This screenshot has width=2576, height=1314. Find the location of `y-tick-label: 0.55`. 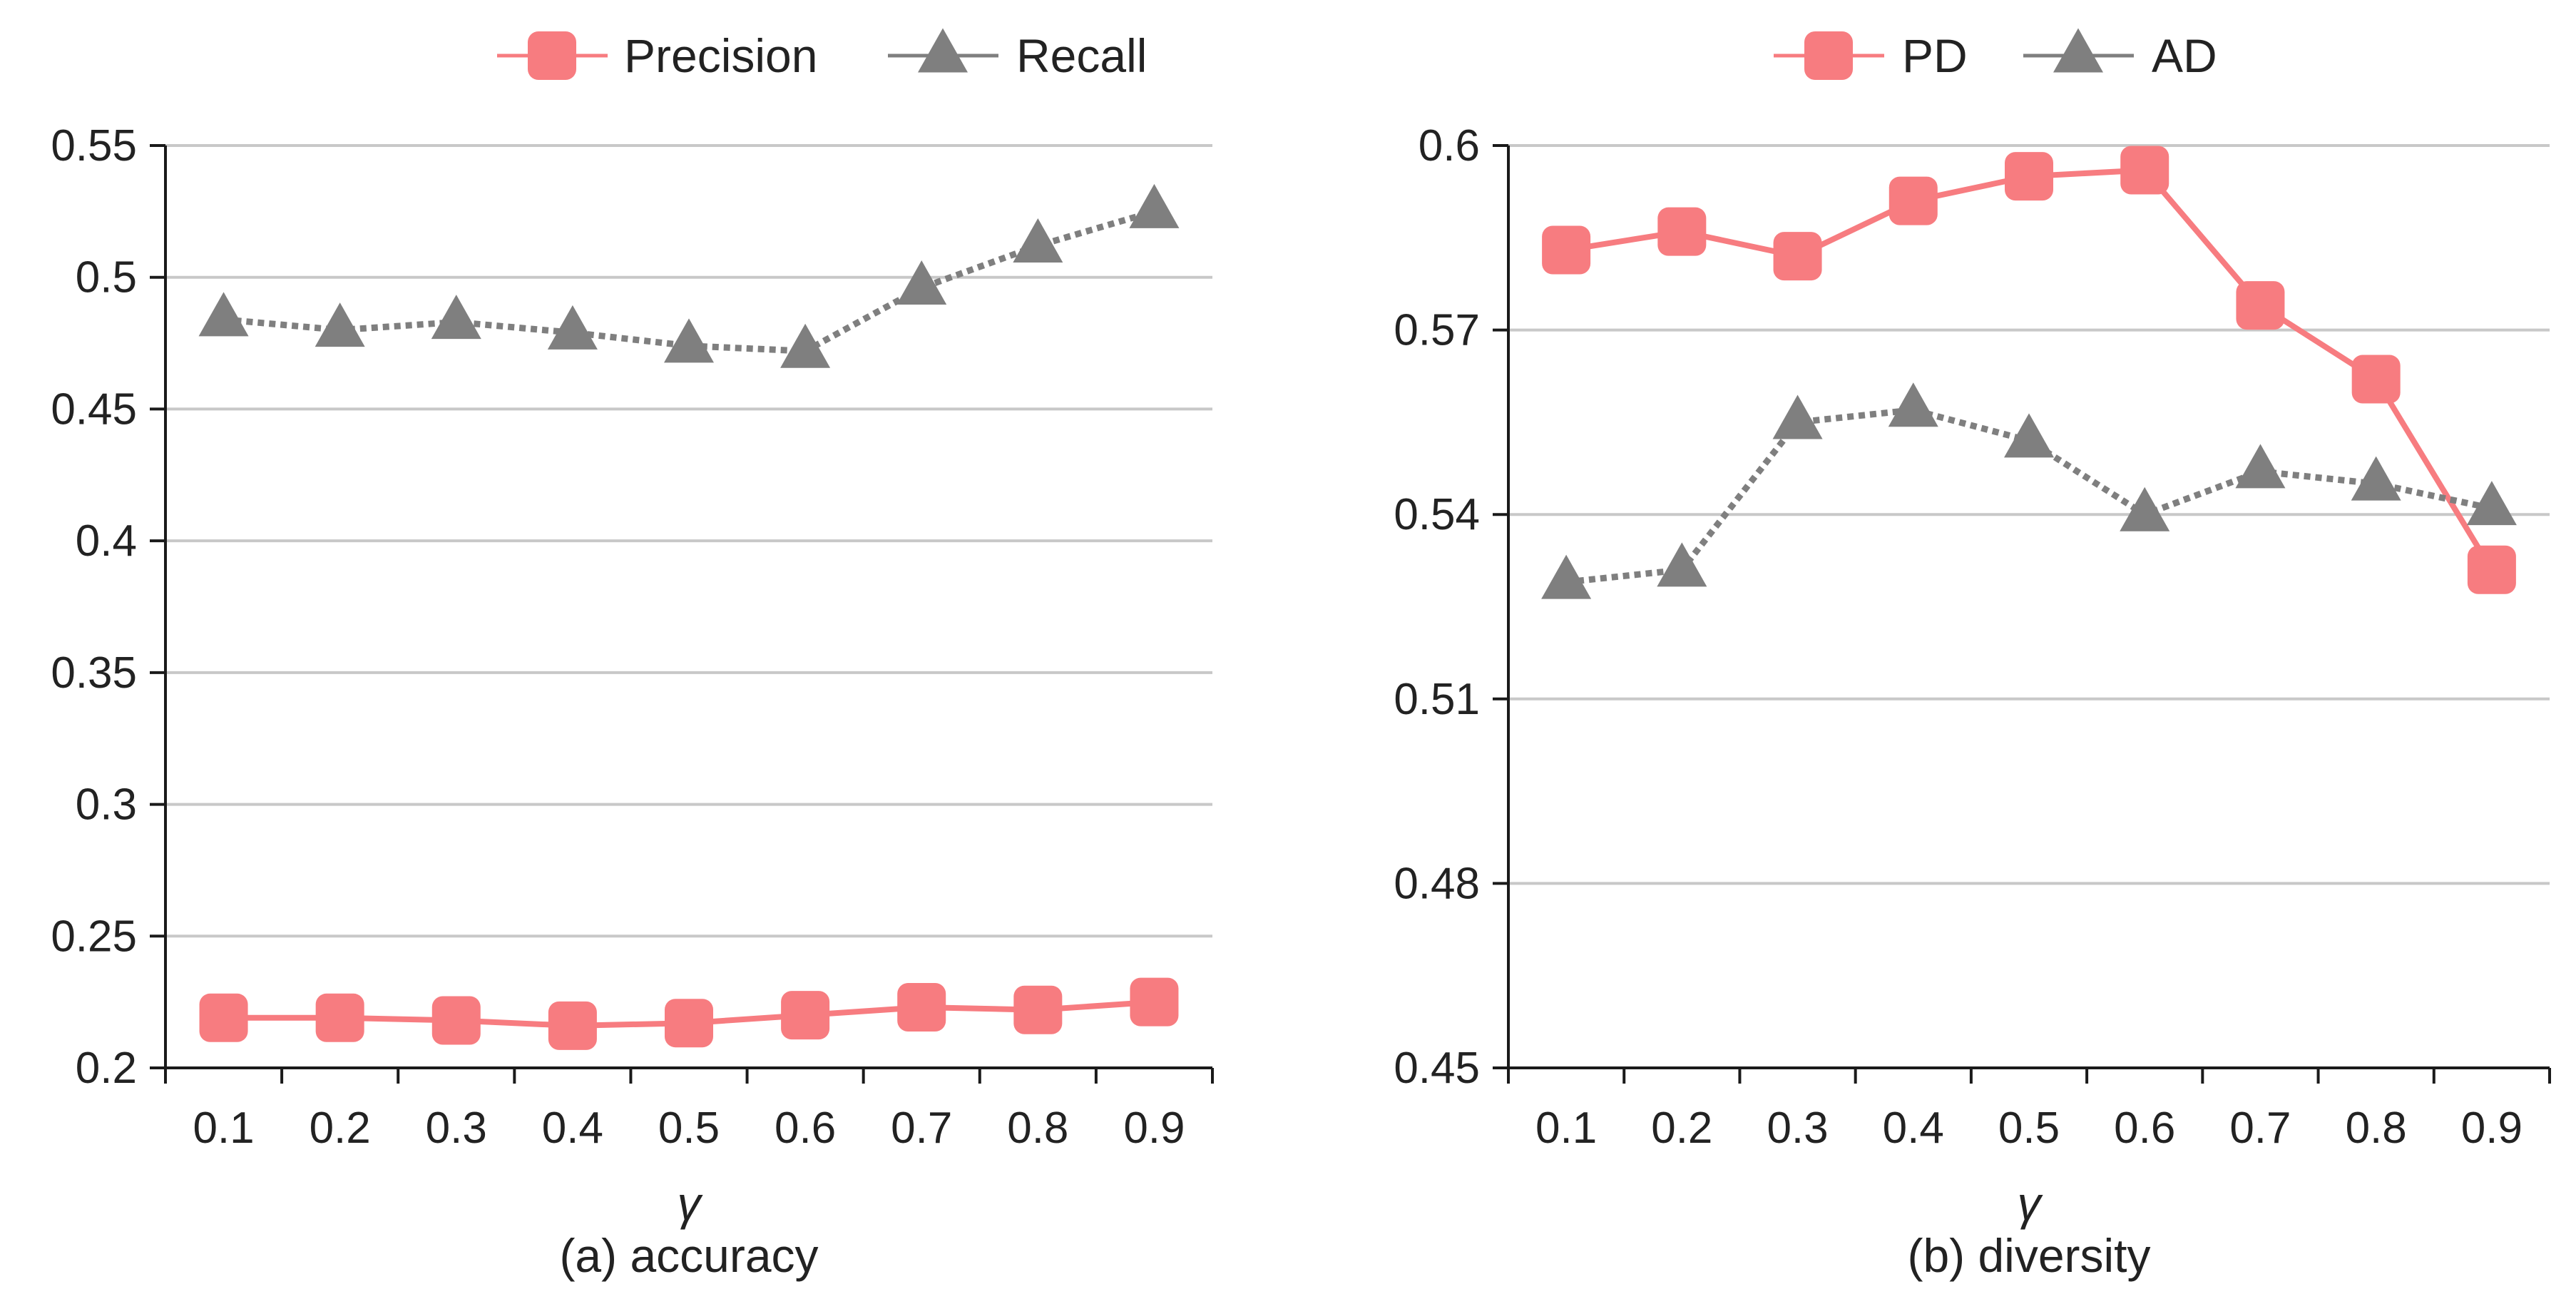

y-tick-label: 0.55 is located at coordinates (94, 145).